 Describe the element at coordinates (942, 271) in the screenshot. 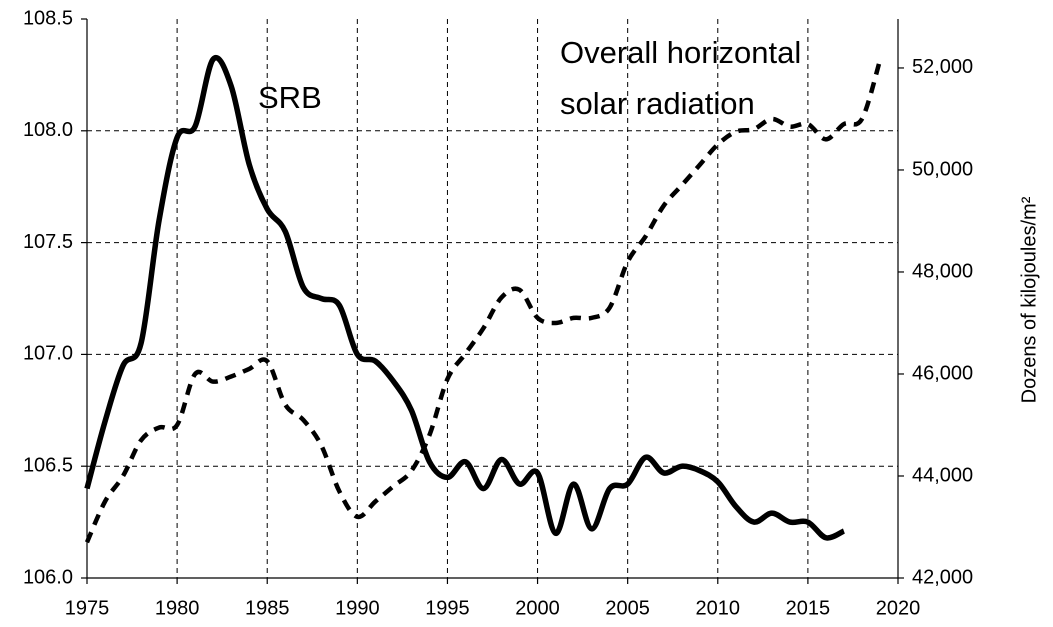

I see `y2-tick-label: 48,000` at that location.